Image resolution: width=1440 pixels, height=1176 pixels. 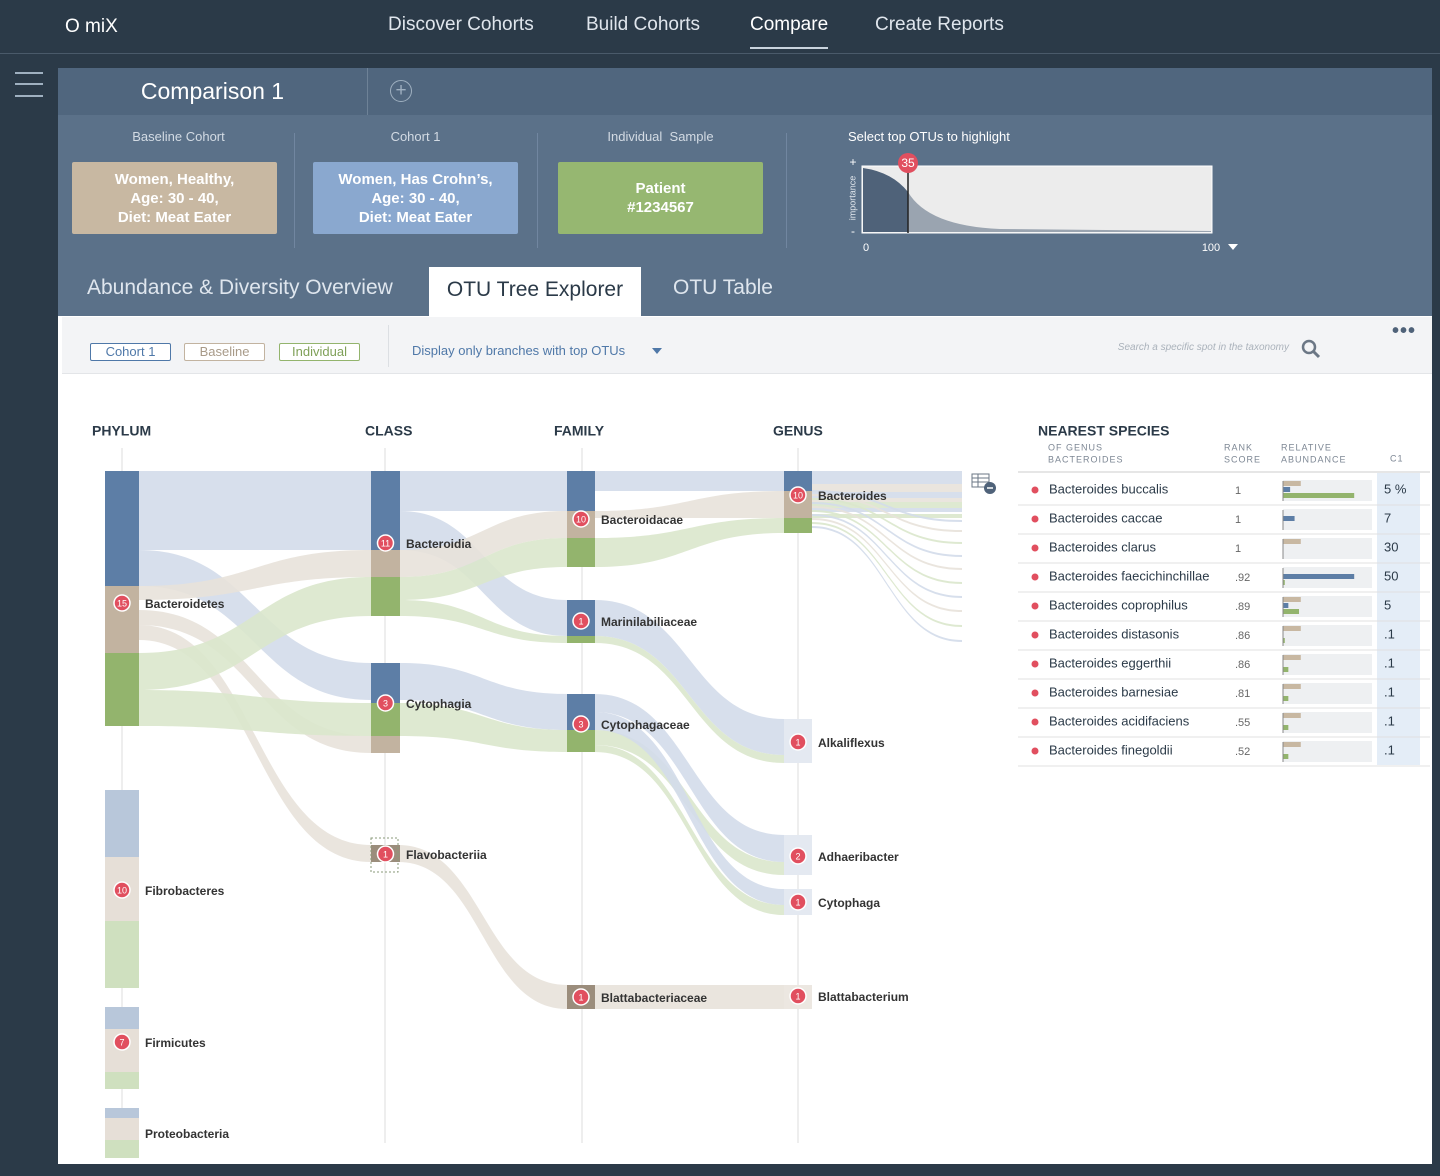 I want to click on dropdown-caret, so click(x=657, y=351).